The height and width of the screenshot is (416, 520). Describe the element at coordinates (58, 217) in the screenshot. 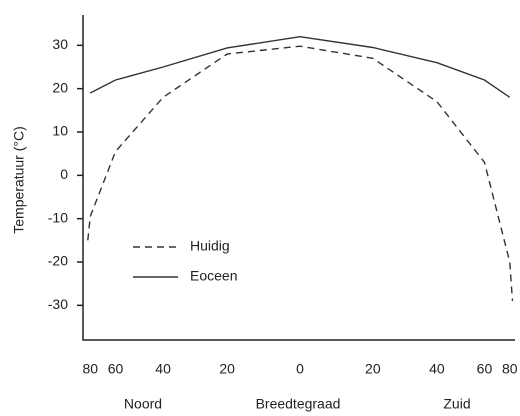

I see `y-tick-label: -10` at that location.